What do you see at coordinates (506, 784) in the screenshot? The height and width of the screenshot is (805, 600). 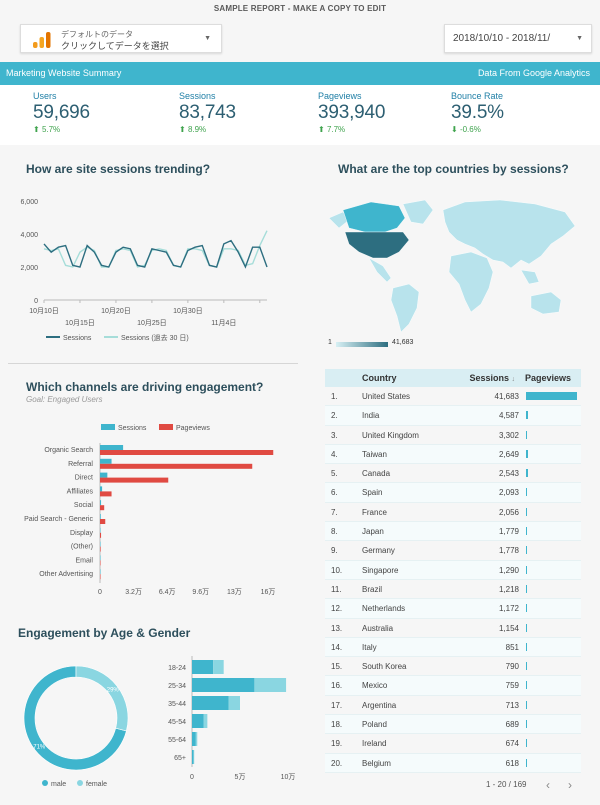 I see `table-pager: 1 - 20 / 169` at bounding box center [506, 784].